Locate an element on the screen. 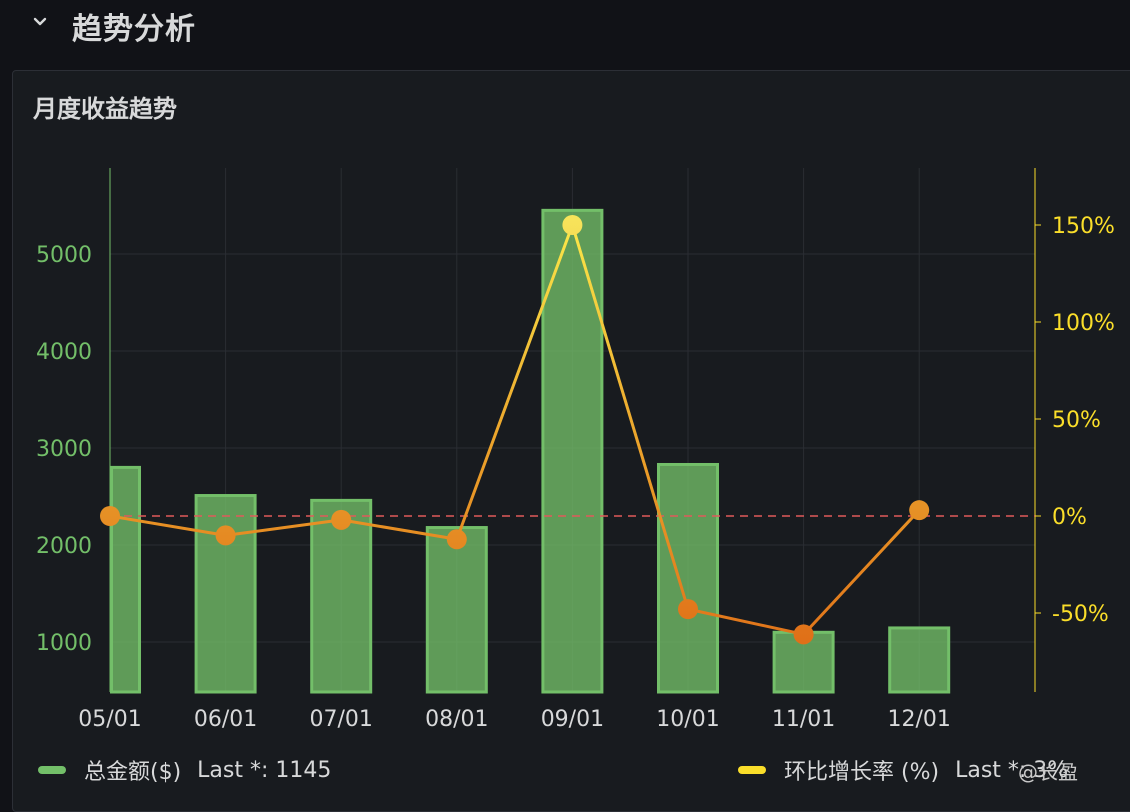  x-tick-label: 10/01 is located at coordinates (687, 719).